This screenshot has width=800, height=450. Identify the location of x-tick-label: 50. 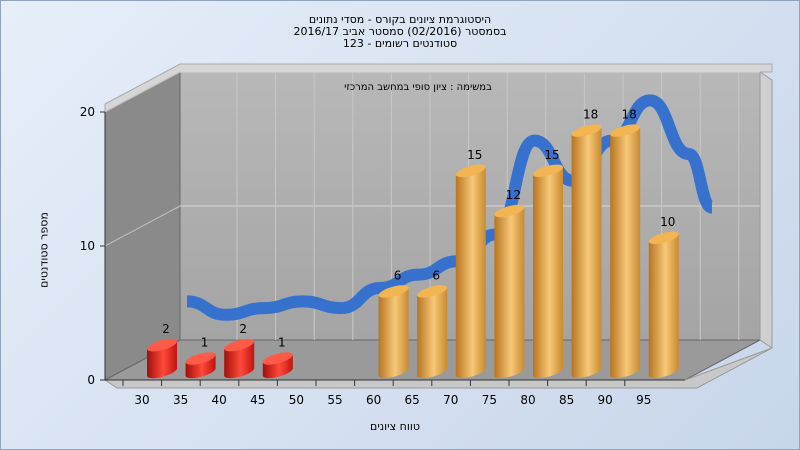
(296, 400).